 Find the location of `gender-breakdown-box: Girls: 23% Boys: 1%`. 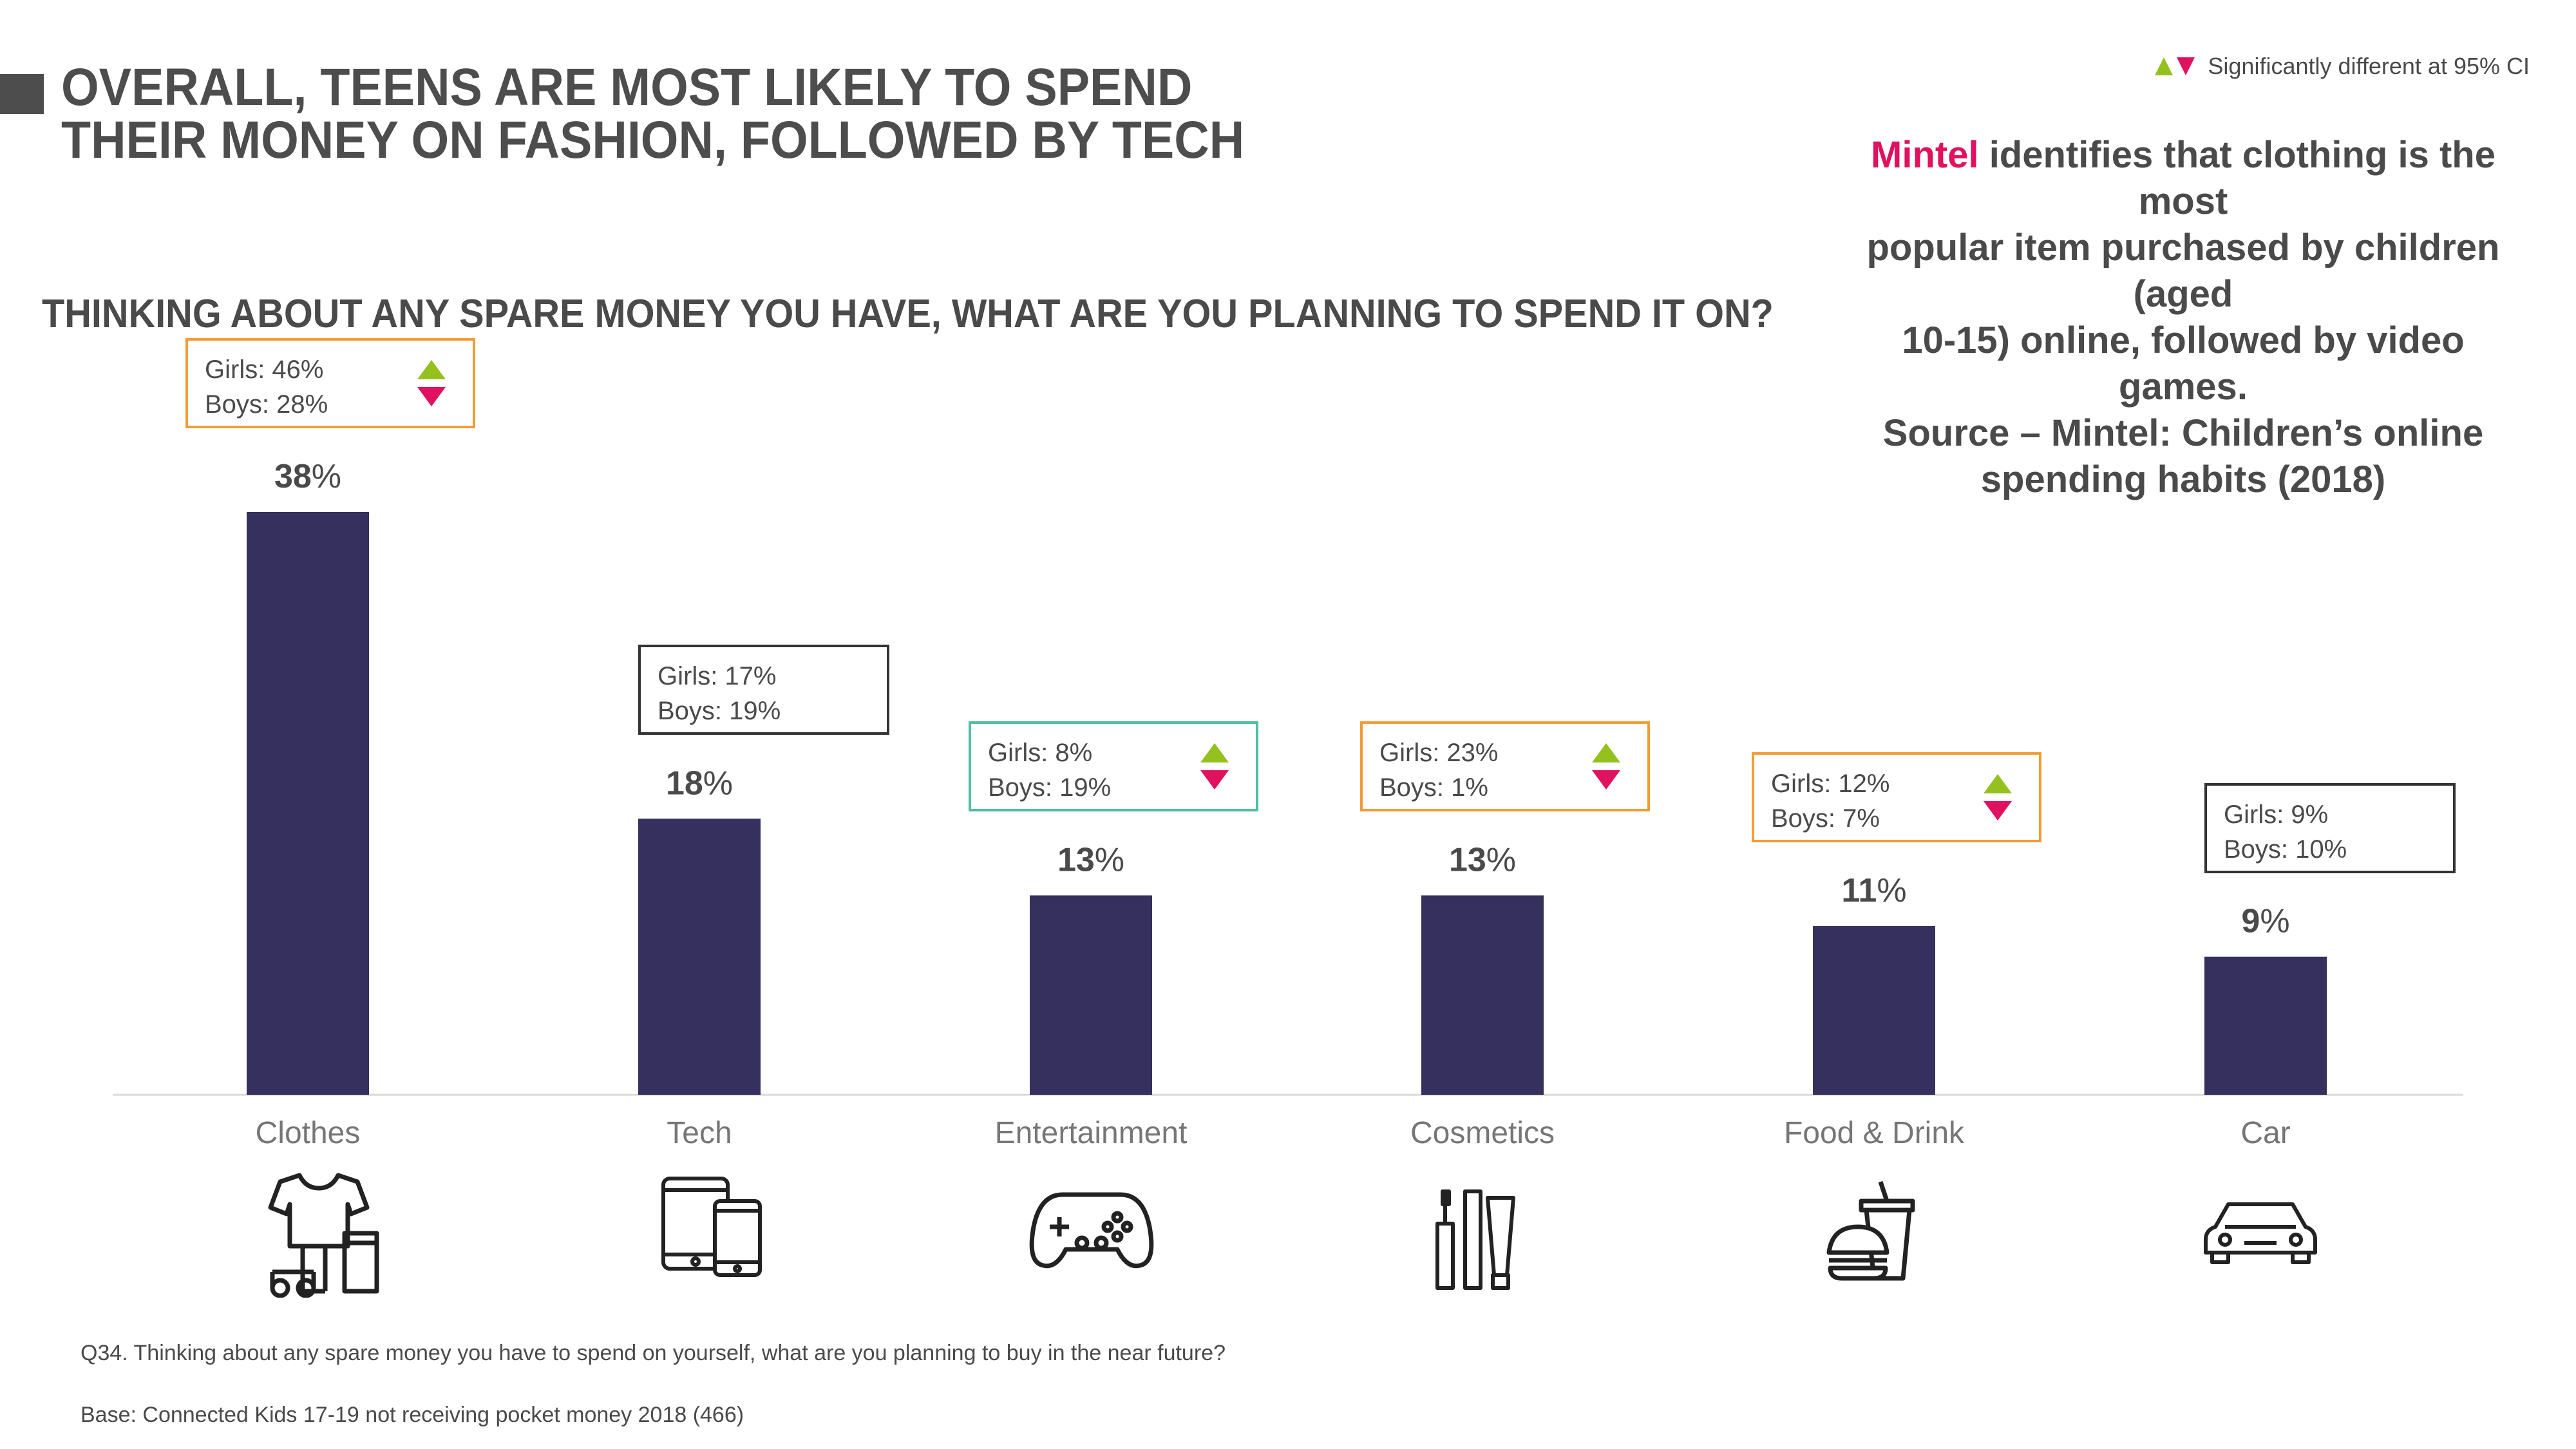

gender-breakdown-box: Girls: 23% Boys: 1% is located at coordinates (1505, 766).